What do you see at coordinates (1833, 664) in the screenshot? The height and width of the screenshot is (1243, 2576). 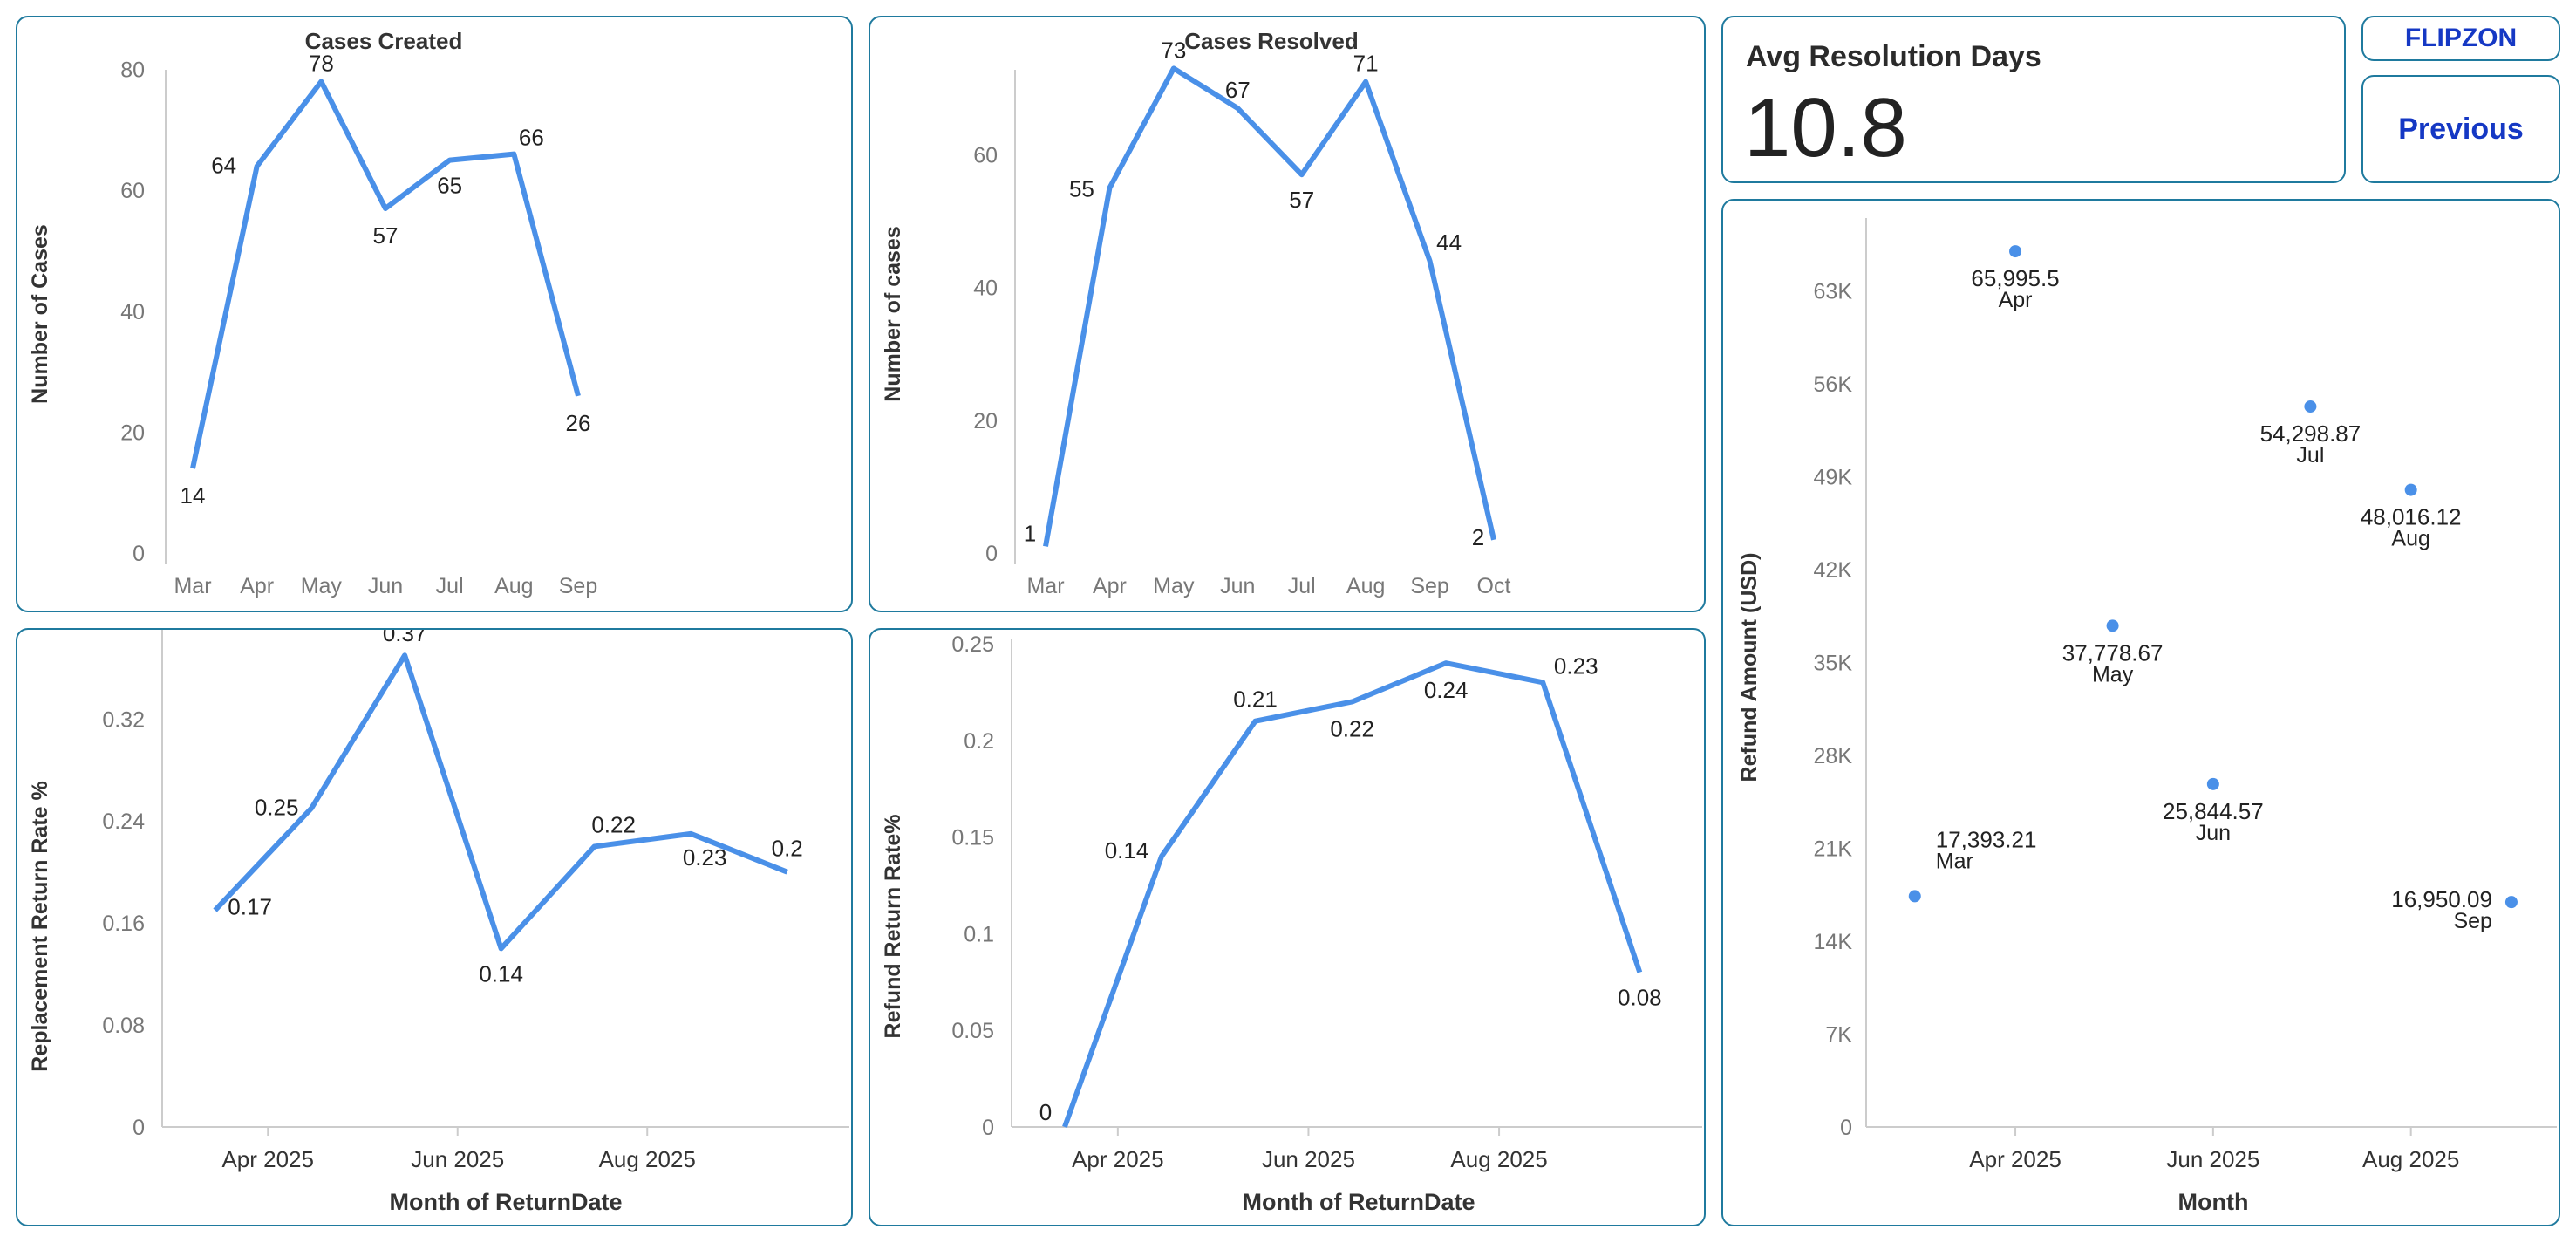 I see `y-tick-label: 35K` at bounding box center [1833, 664].